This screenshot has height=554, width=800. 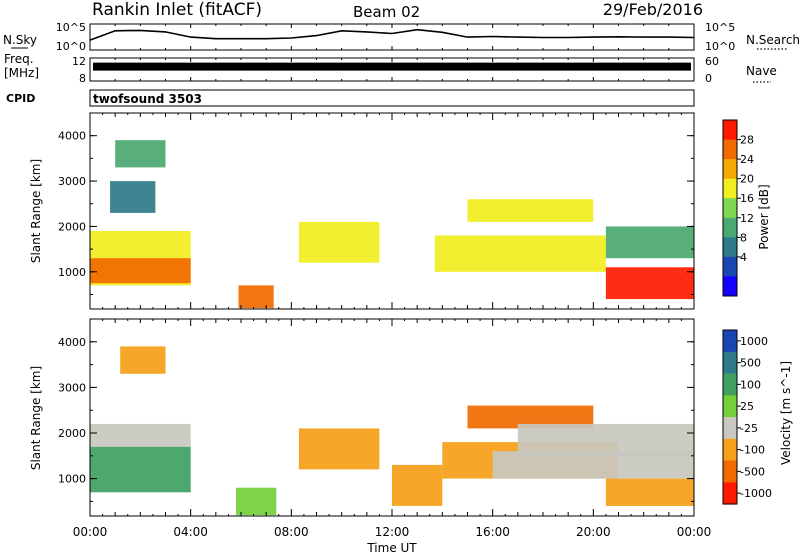 What do you see at coordinates (21, 73) in the screenshot?
I see `freq-label-line2: [MHz]` at bounding box center [21, 73].